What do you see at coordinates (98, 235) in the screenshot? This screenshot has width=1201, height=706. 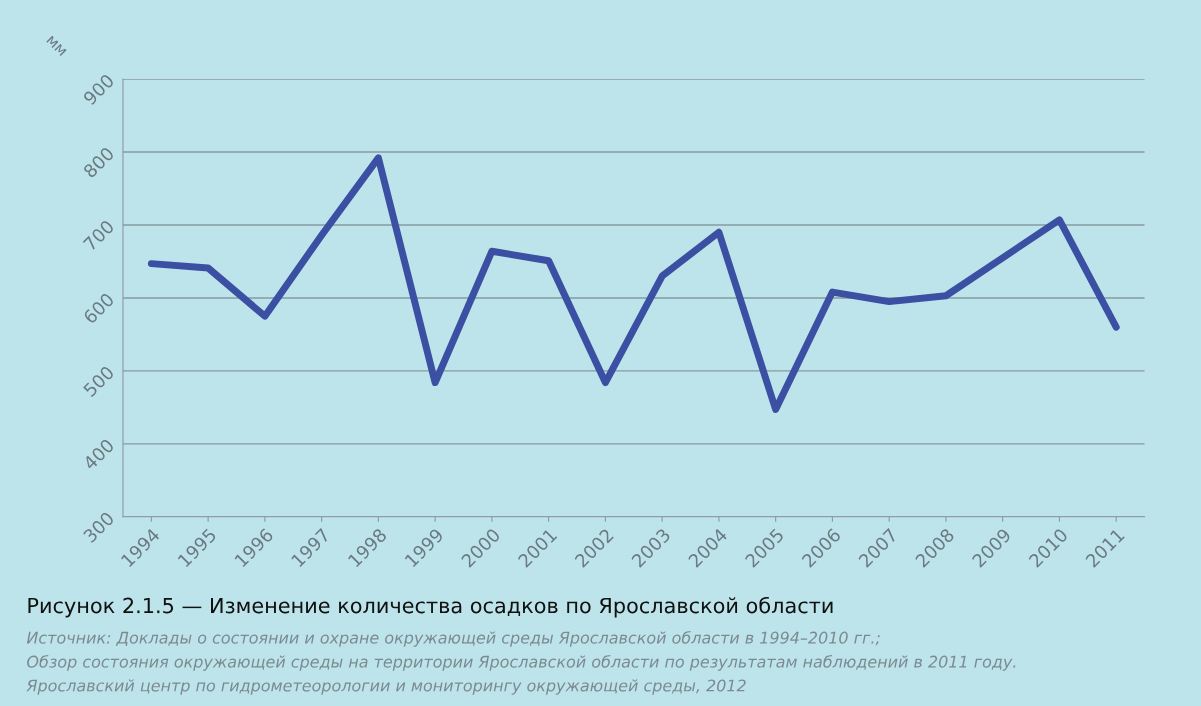 I see `y-tick-label: 700` at bounding box center [98, 235].